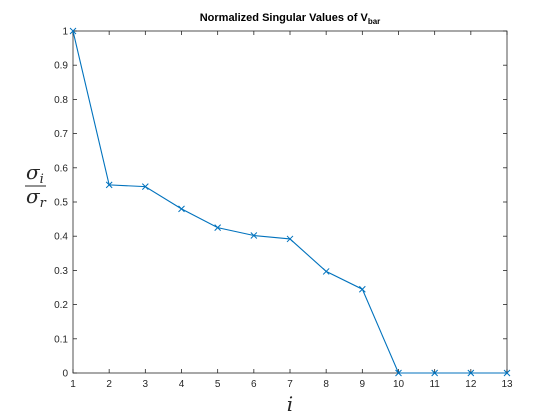 This screenshot has width=560, height=420. I want to click on x-tick-label: 4, so click(182, 384).